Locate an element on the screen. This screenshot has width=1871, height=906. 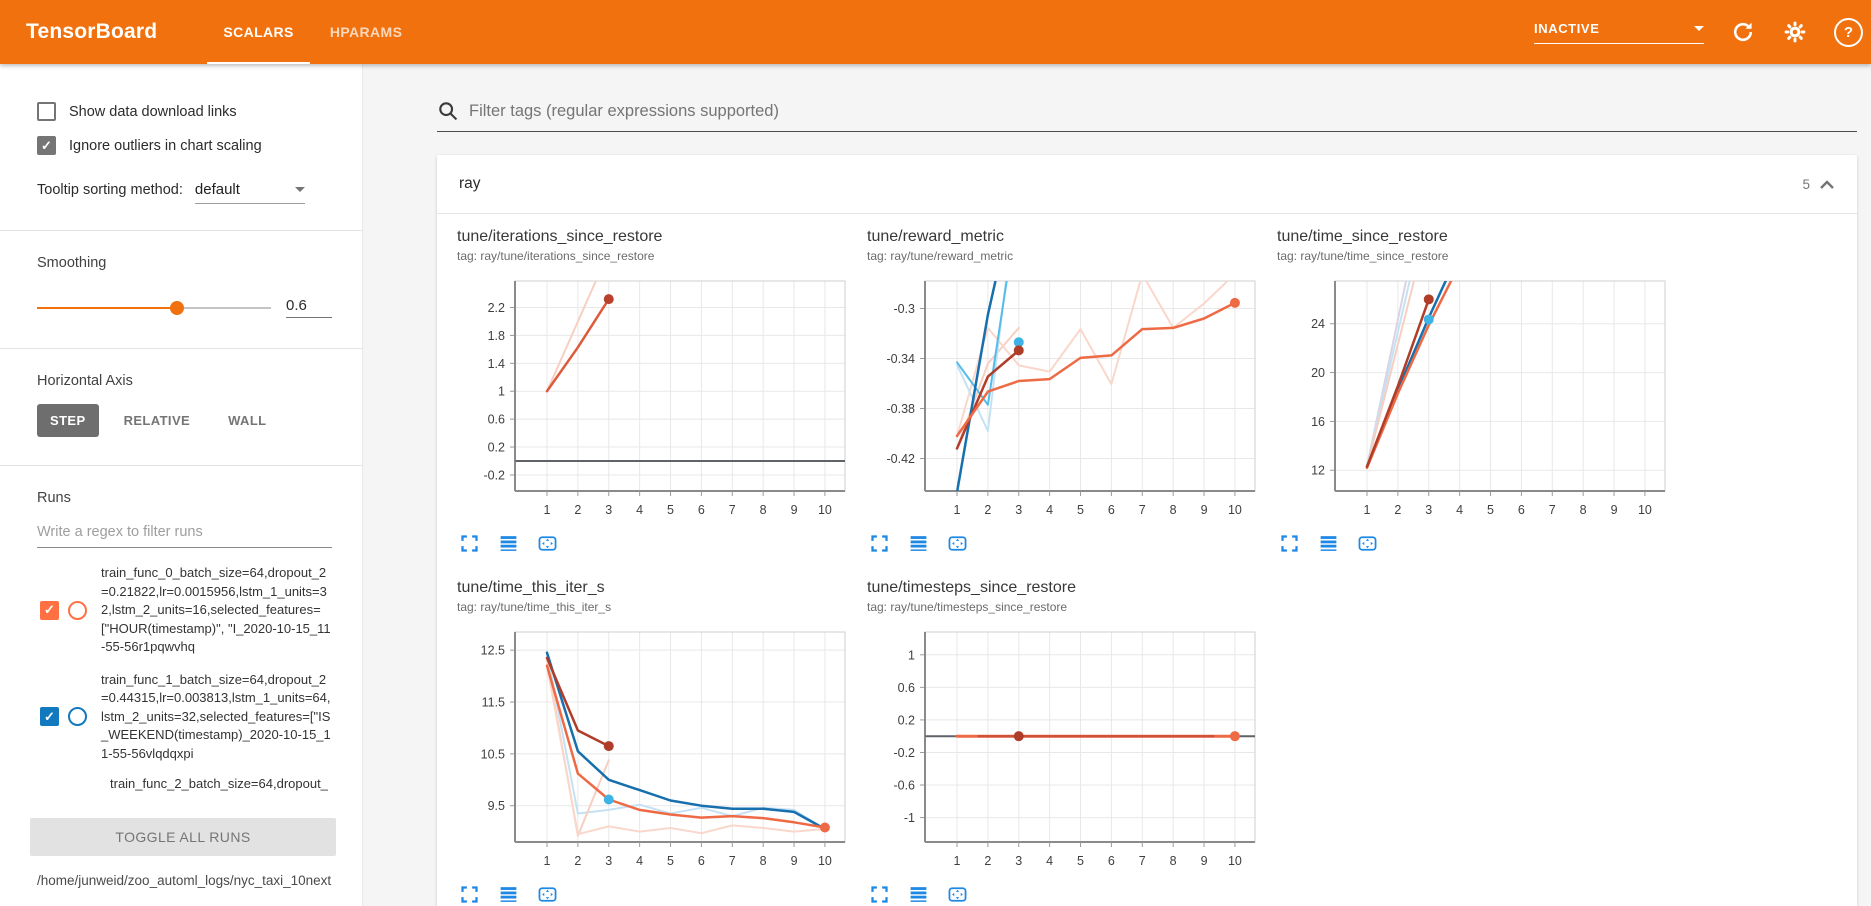
tab-hparams: HPARAMS is located at coordinates (366, 32).